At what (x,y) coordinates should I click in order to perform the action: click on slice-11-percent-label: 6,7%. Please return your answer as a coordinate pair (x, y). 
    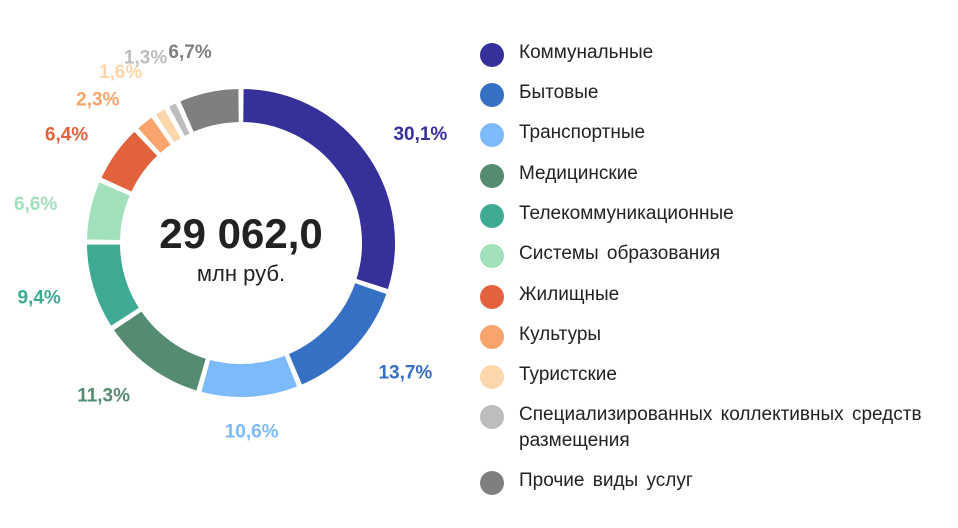
    Looking at the image, I should click on (189, 52).